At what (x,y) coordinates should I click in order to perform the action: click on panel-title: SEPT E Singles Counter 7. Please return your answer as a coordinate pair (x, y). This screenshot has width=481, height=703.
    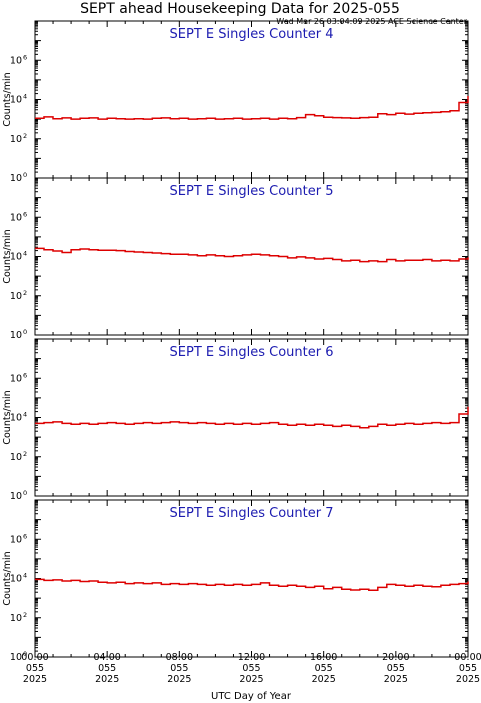
    Looking at the image, I should click on (252, 513).